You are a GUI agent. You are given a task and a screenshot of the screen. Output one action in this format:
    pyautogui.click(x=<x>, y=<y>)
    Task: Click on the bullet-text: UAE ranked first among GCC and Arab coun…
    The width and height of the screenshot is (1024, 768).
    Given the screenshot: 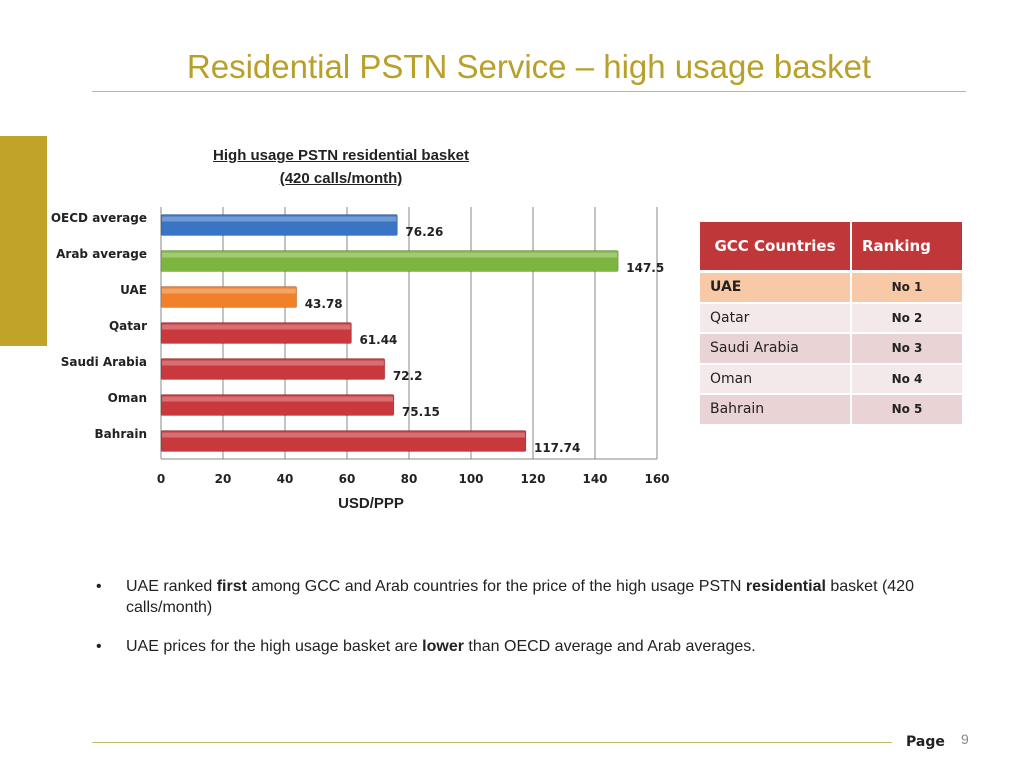 What is the action you would take?
    pyautogui.click(x=520, y=597)
    